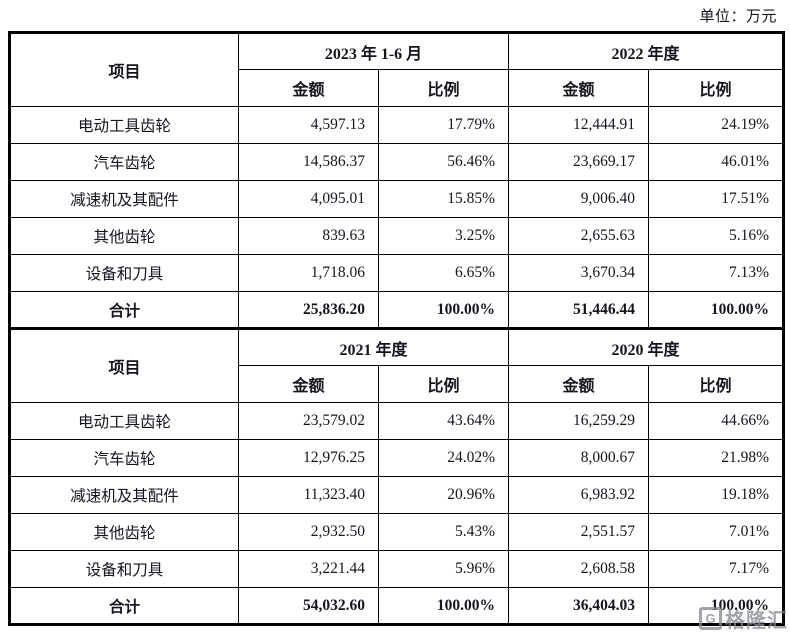 The image size is (790, 636). What do you see at coordinates (443, 199) in the screenshot?
I see `ratio-cell: 15.85%` at bounding box center [443, 199].